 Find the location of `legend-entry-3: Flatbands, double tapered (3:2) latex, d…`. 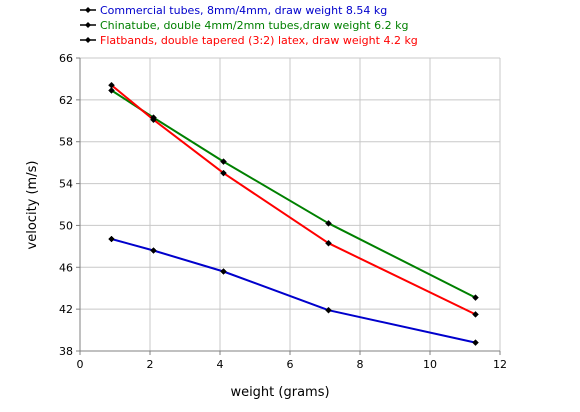

legend-entry-3: Flatbands, double tapered (3:2) latex, d… is located at coordinates (259, 40).